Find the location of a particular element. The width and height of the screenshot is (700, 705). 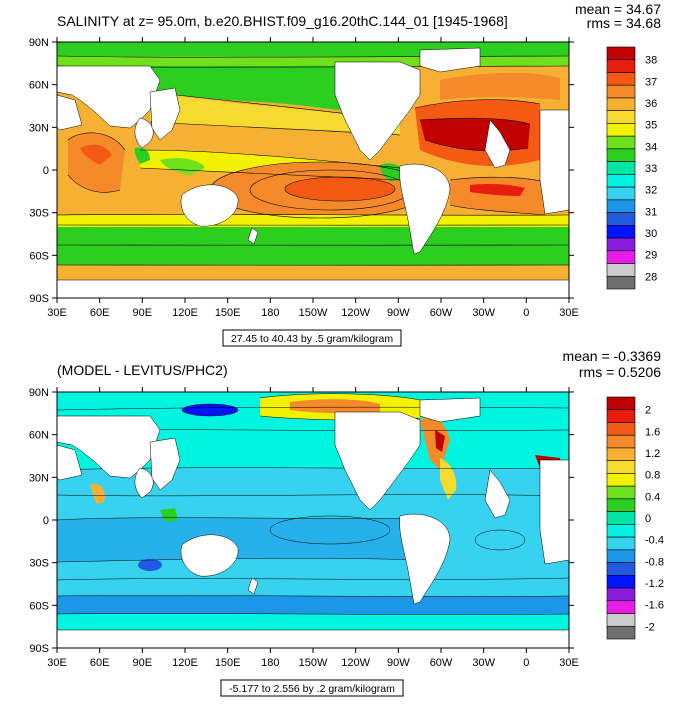

range-label: -5.177 to 2.556 by .2 gram/kilogram is located at coordinates (312, 689).